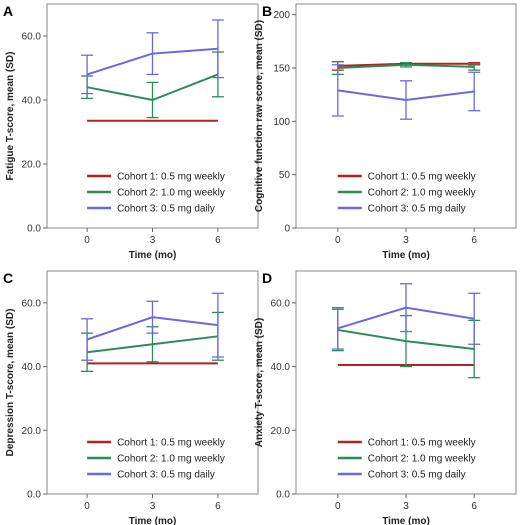 This screenshot has width=520, height=525. Describe the element at coordinates (8, 278) in the screenshot. I see `panel-letter: C` at that location.